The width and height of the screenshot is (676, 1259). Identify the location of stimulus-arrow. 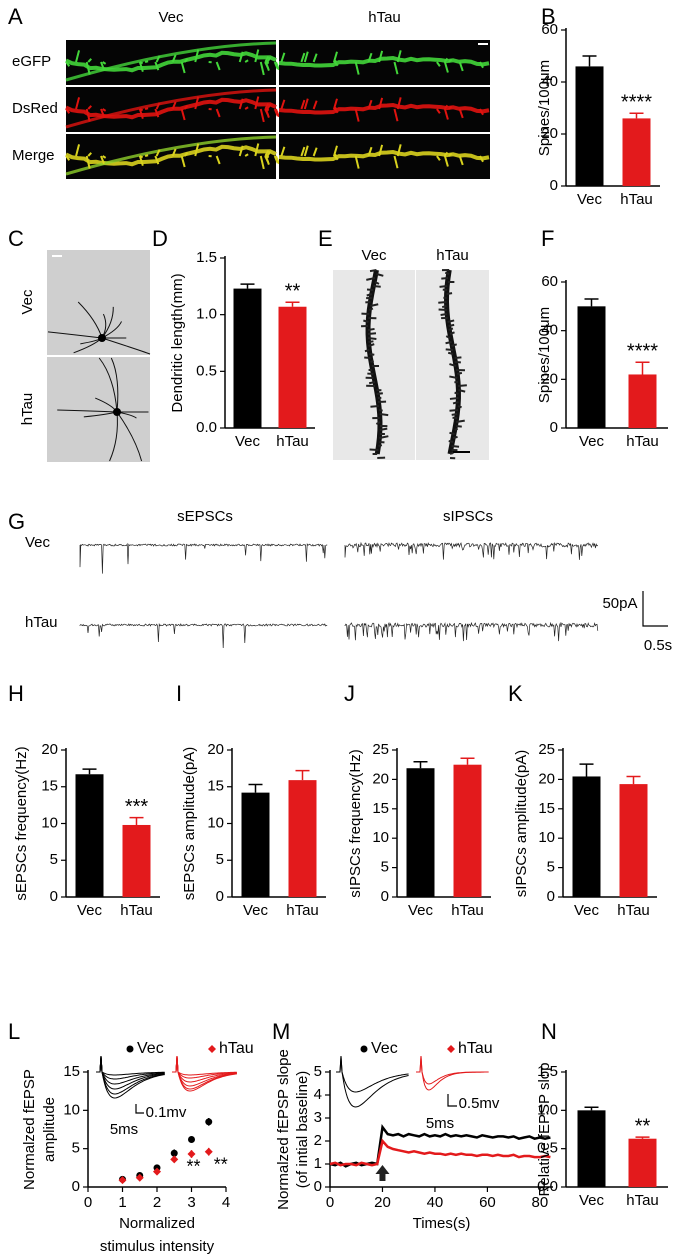
(382, 1173).